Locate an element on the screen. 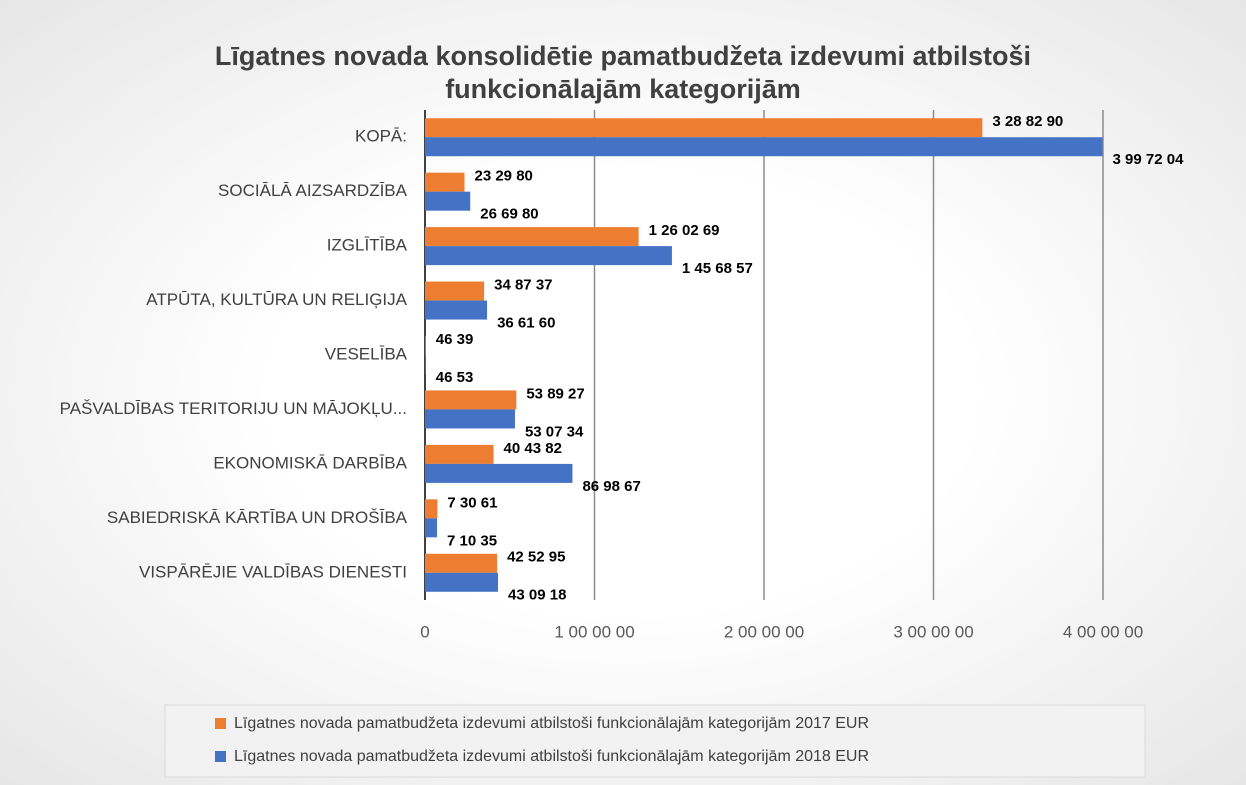 The height and width of the screenshot is (785, 1246). x-tick-label: 1 00 00 00 is located at coordinates (594, 631).